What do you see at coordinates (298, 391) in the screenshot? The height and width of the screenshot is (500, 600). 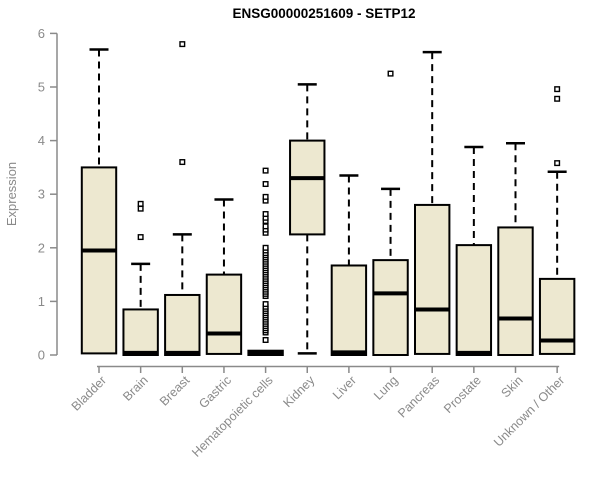 I see `x-category-label: Kidney` at bounding box center [298, 391].